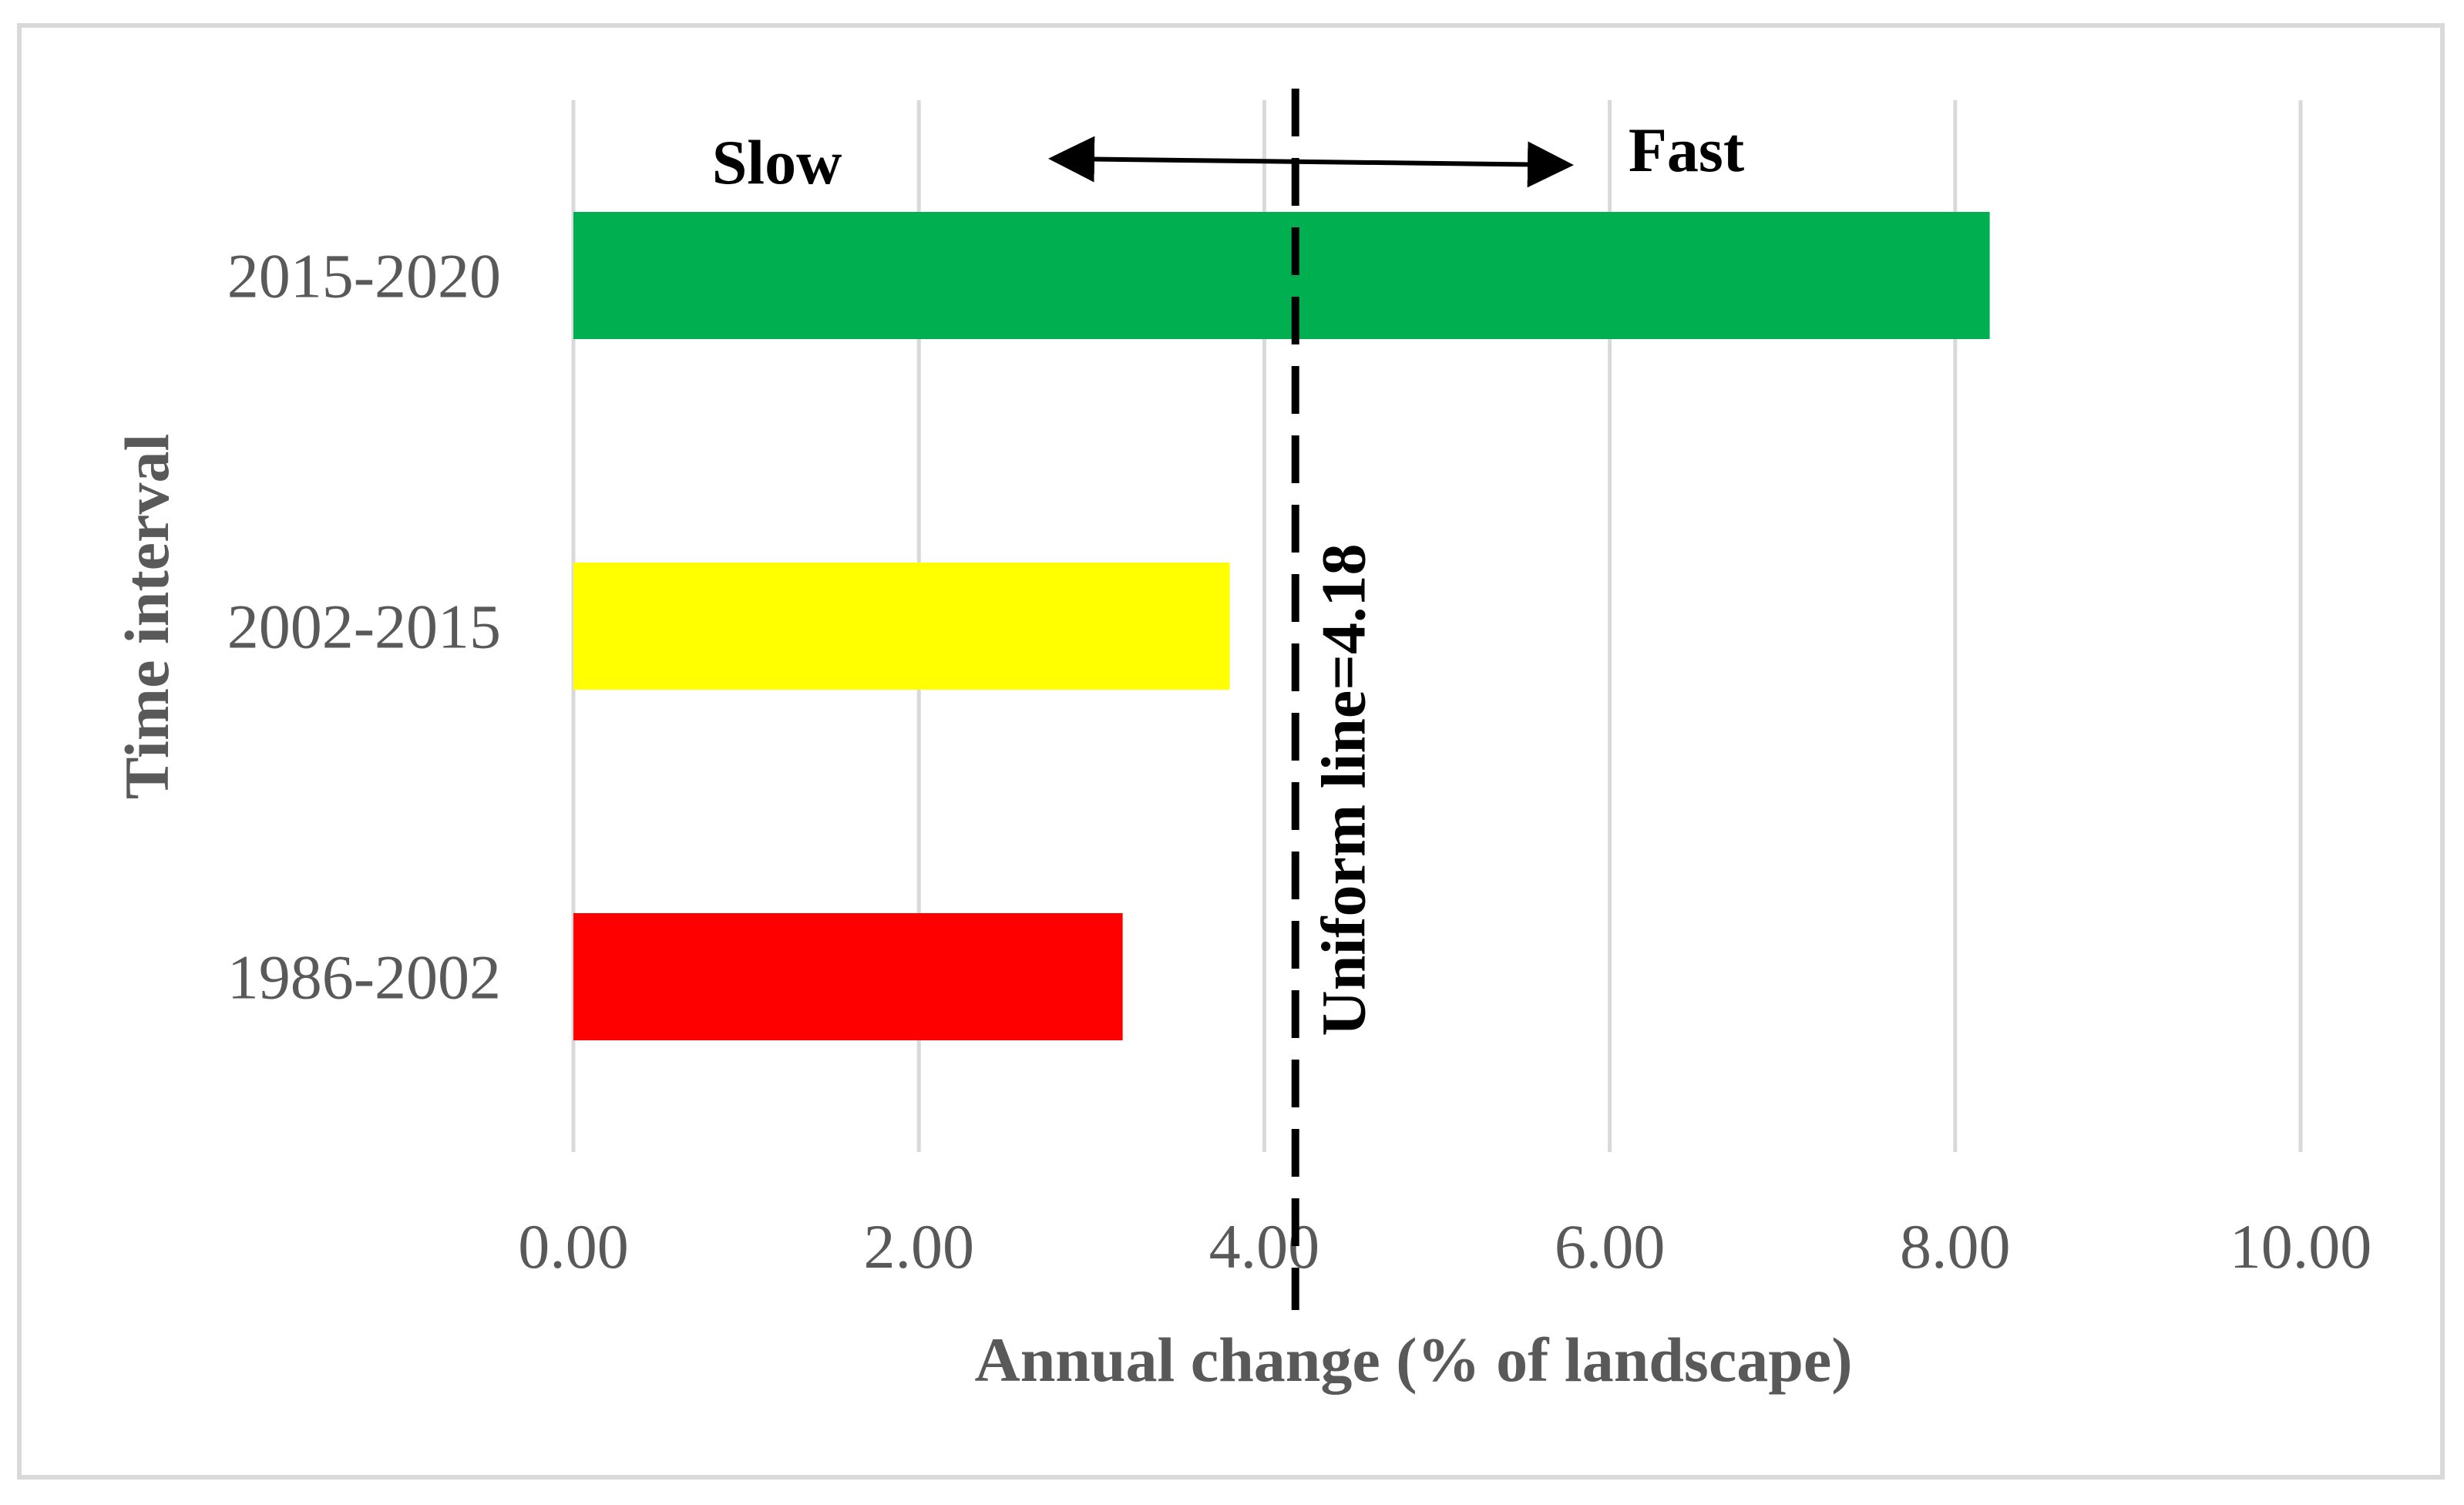 Image resolution: width=2464 pixels, height=1505 pixels. Describe the element at coordinates (1955, 1246) in the screenshot. I see `x-tick-label-4: 8.00` at that location.